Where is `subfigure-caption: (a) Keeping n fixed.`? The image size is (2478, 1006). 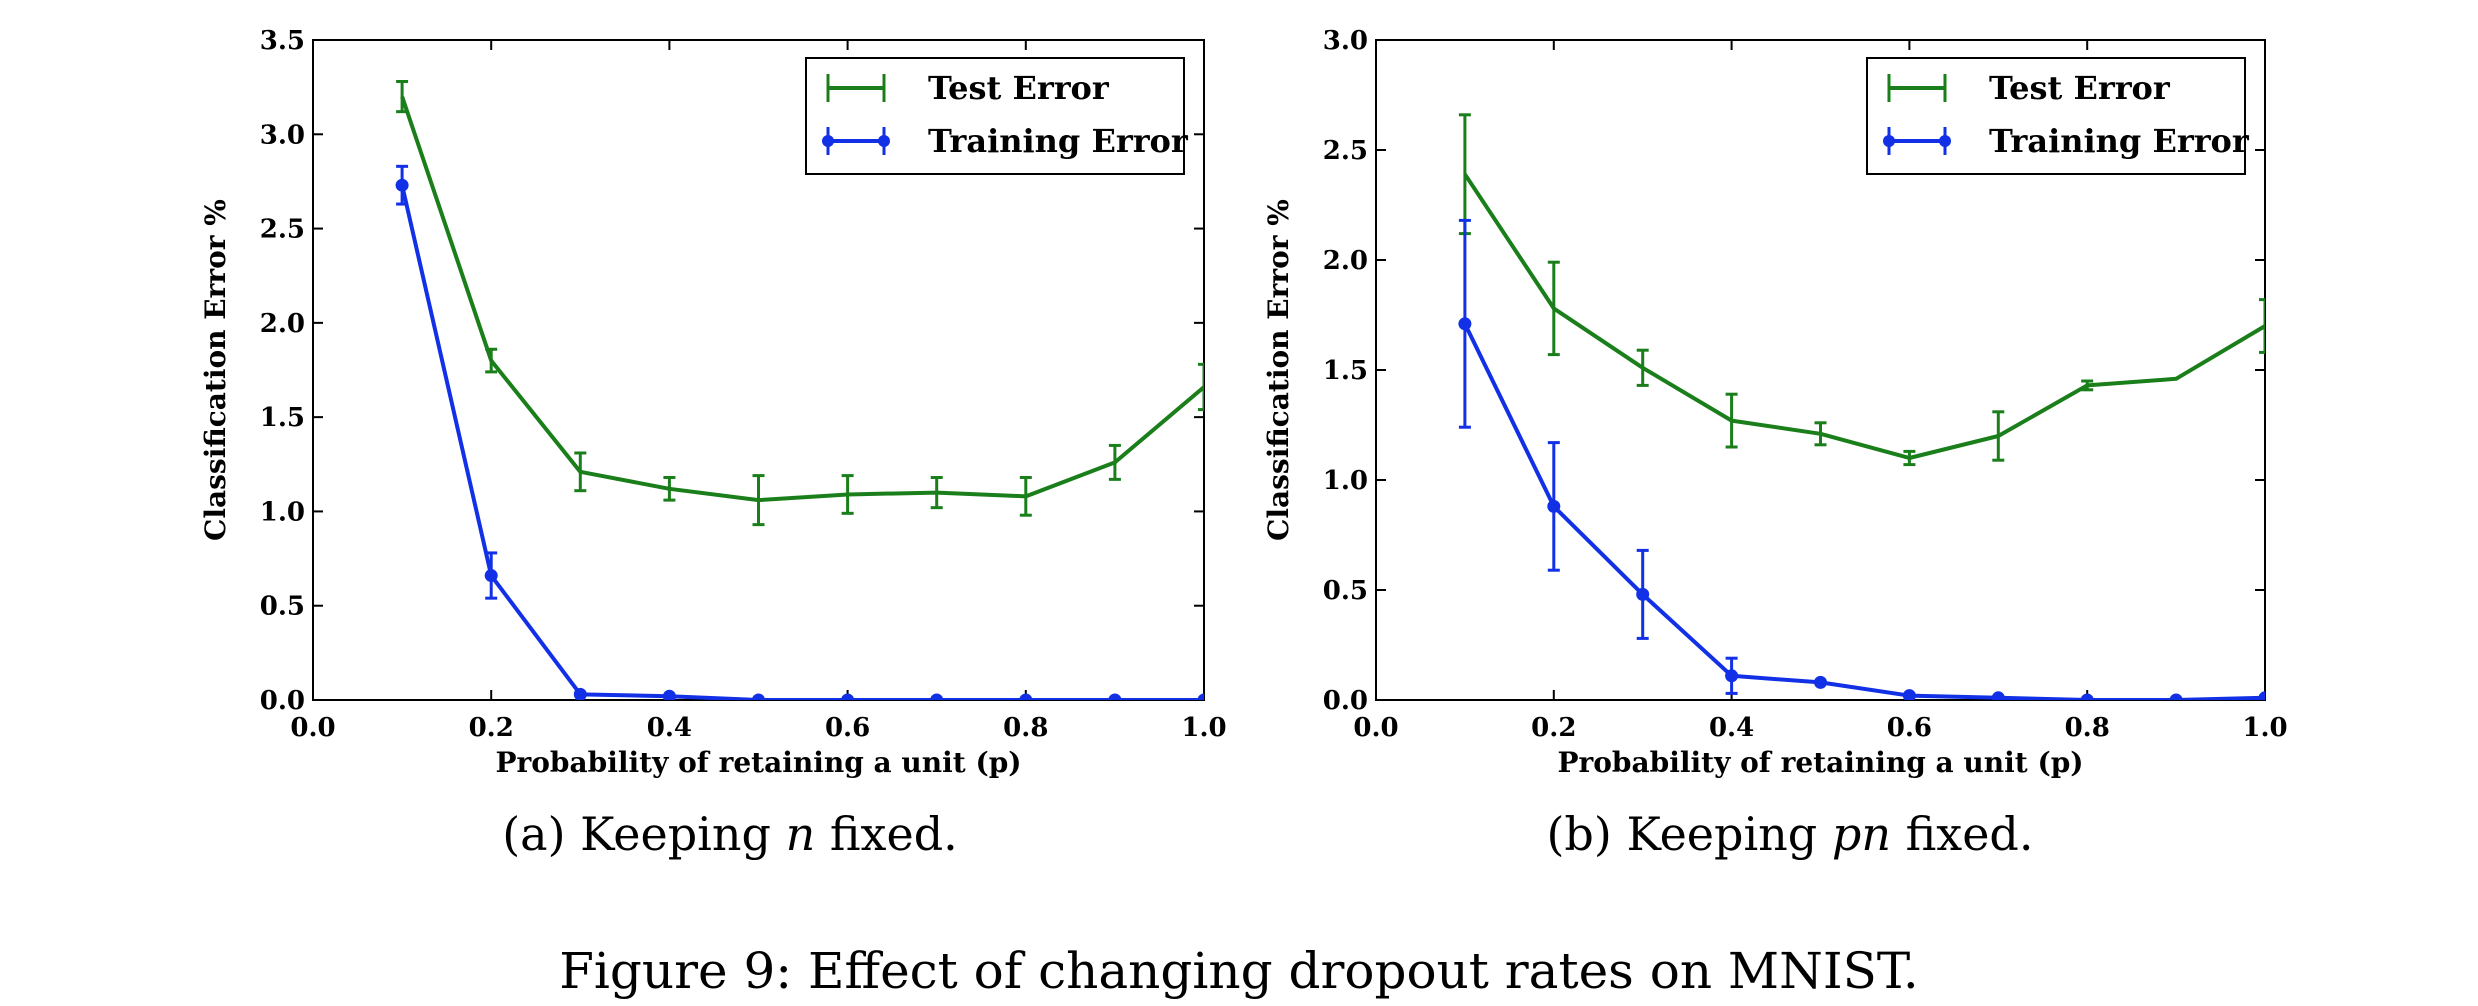
subfigure-caption: (a) Keeping n fixed. is located at coordinates (730, 834).